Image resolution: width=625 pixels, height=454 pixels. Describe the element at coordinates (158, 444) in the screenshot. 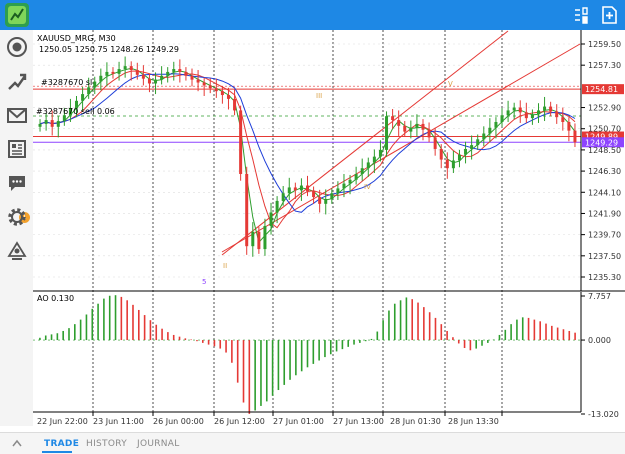

I see `tab-journal: JOURNAL` at that location.